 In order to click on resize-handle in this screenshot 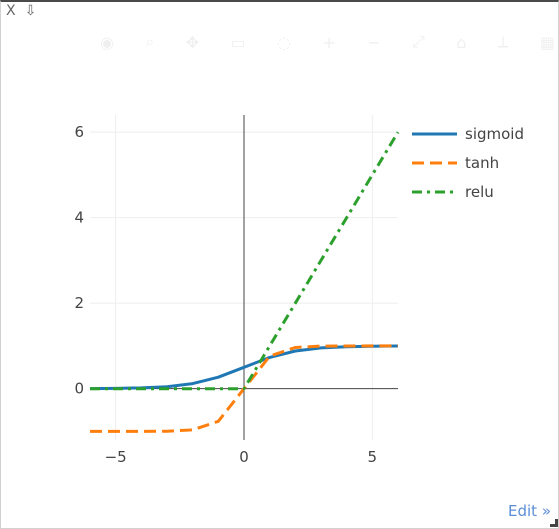, I will do `click(554, 523)`.